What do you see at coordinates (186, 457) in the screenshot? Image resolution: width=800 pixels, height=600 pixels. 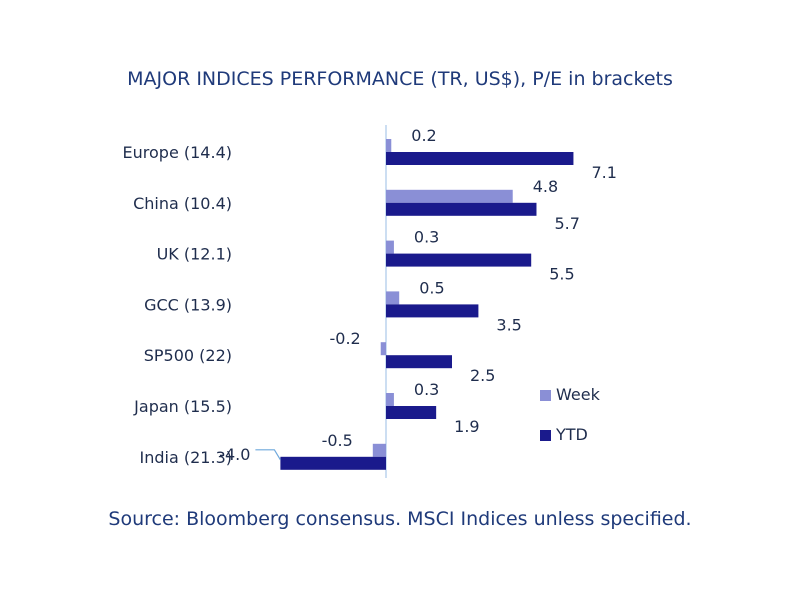 I see `category-label: India (21.3)` at bounding box center [186, 457].